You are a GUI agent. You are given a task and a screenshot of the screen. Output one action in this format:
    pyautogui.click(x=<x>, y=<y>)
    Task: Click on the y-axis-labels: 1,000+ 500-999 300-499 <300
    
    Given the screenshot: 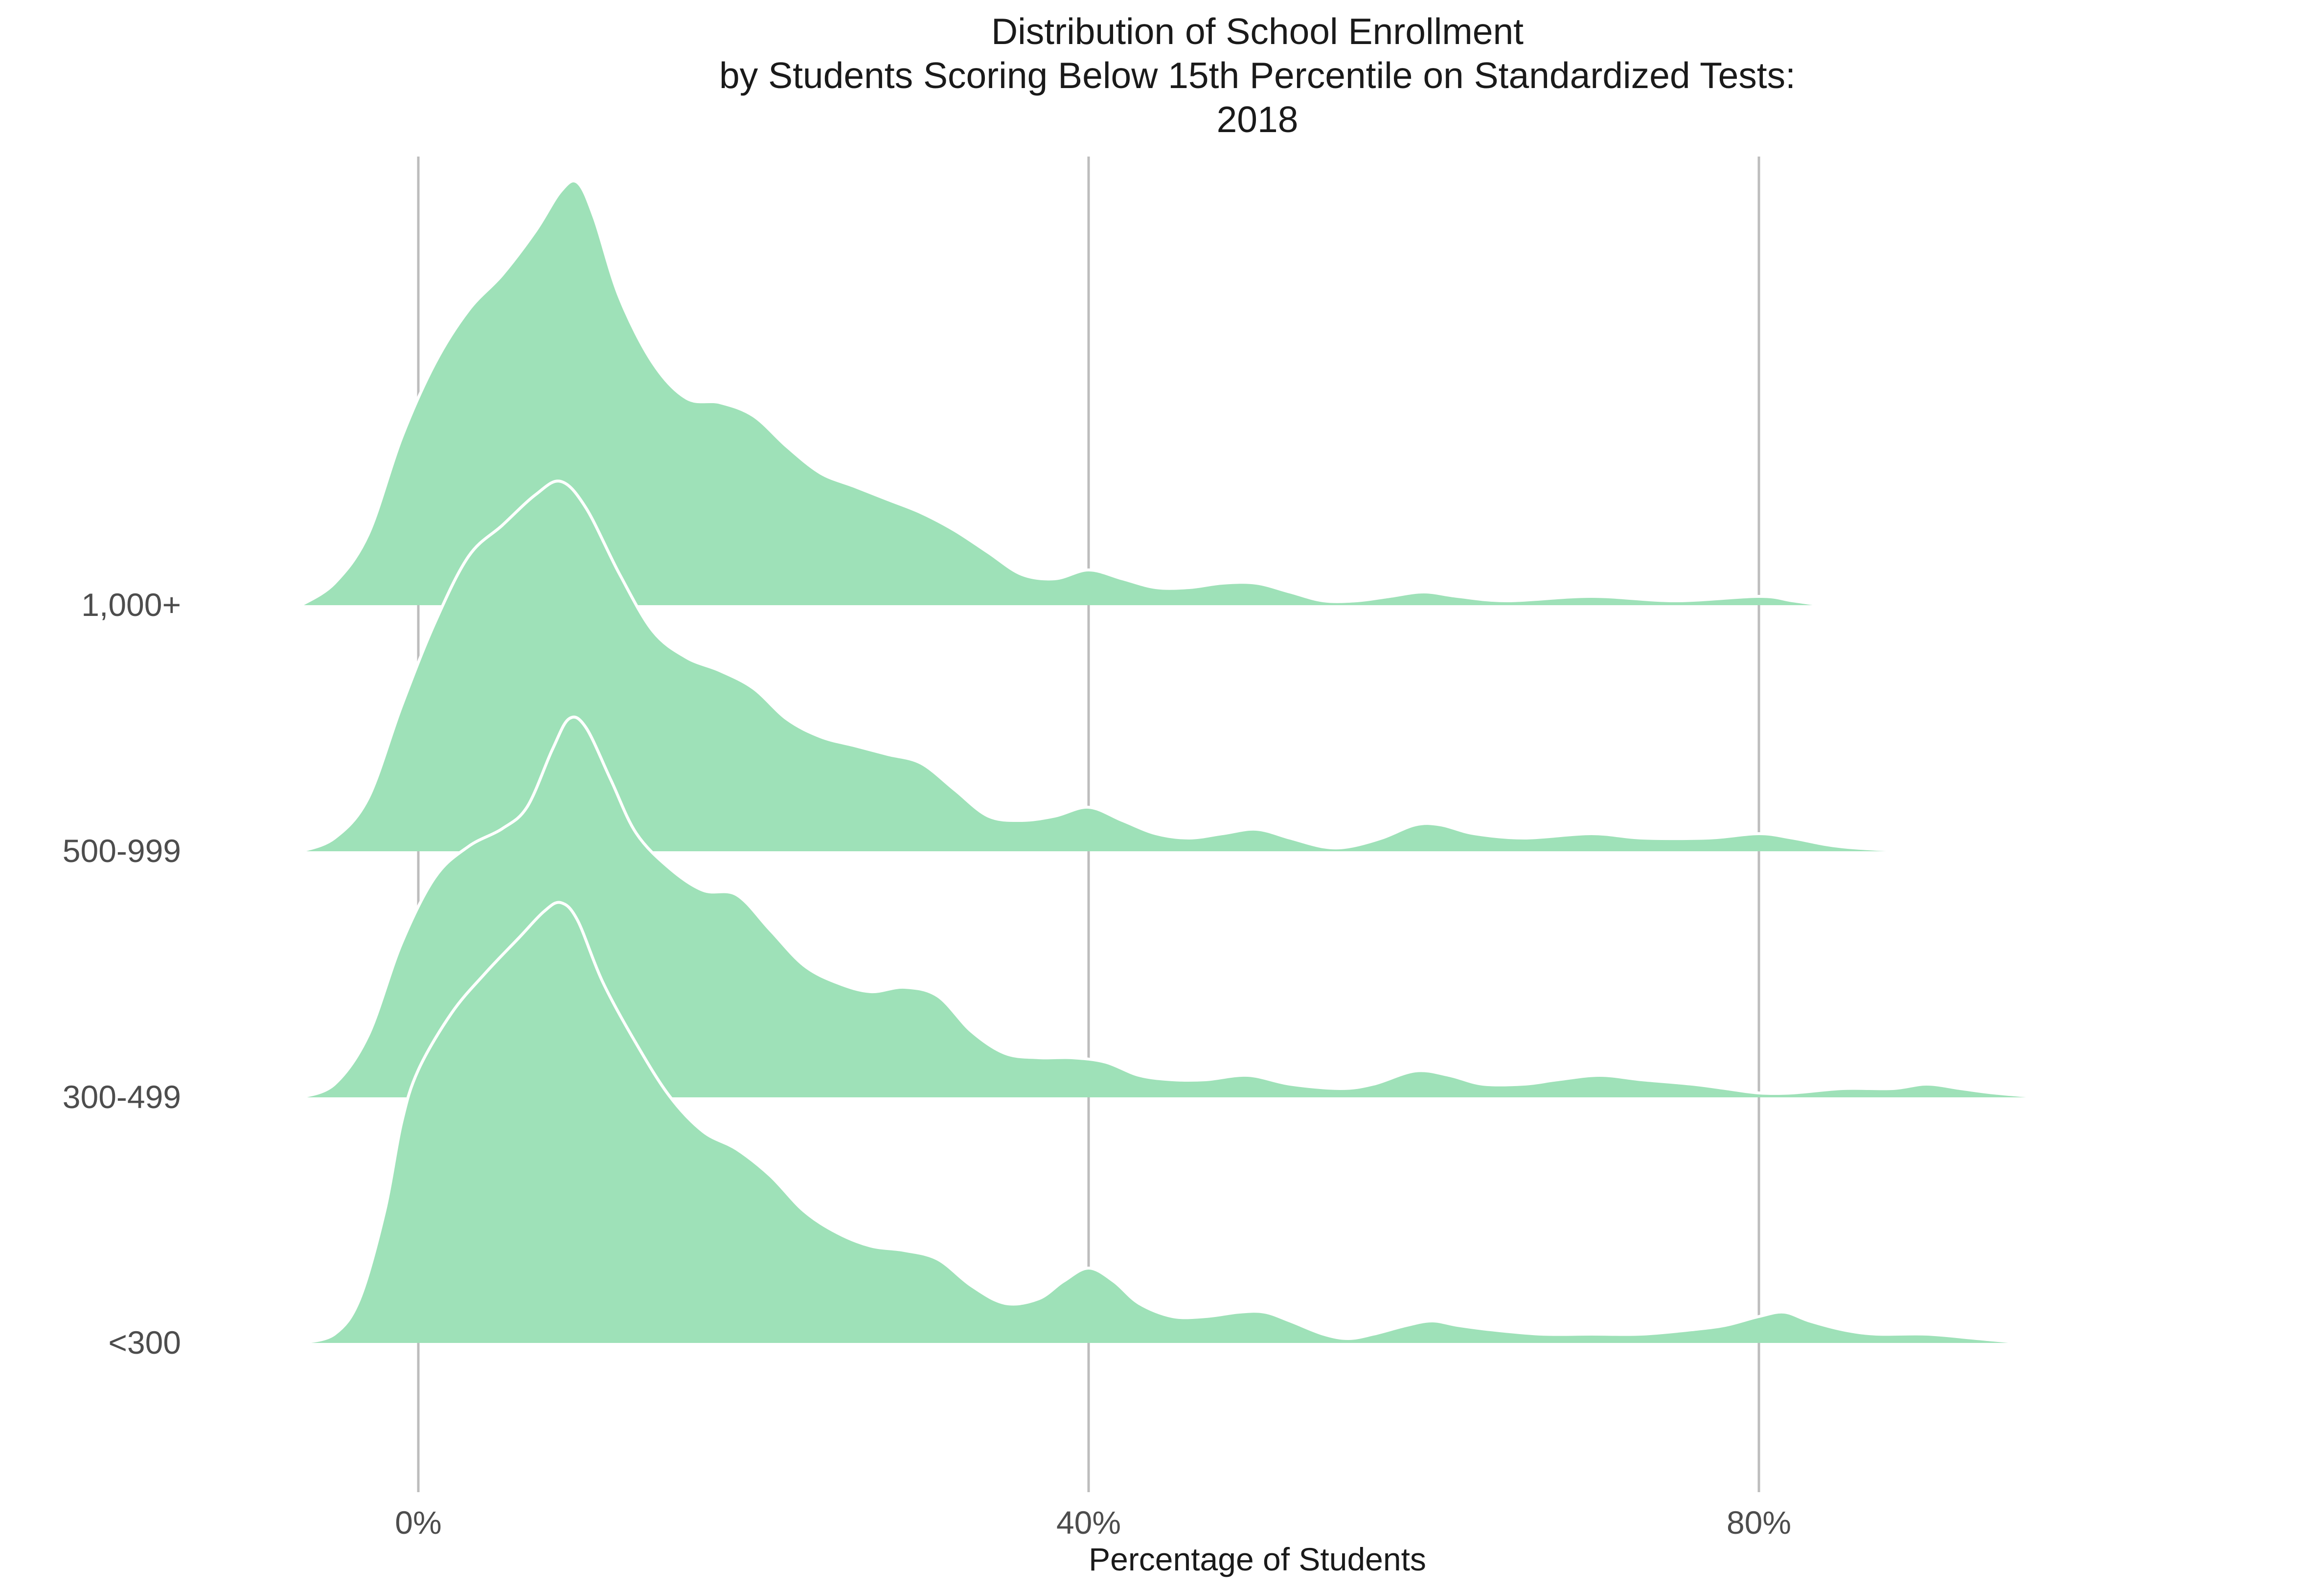 What is the action you would take?
    pyautogui.click(x=122, y=974)
    